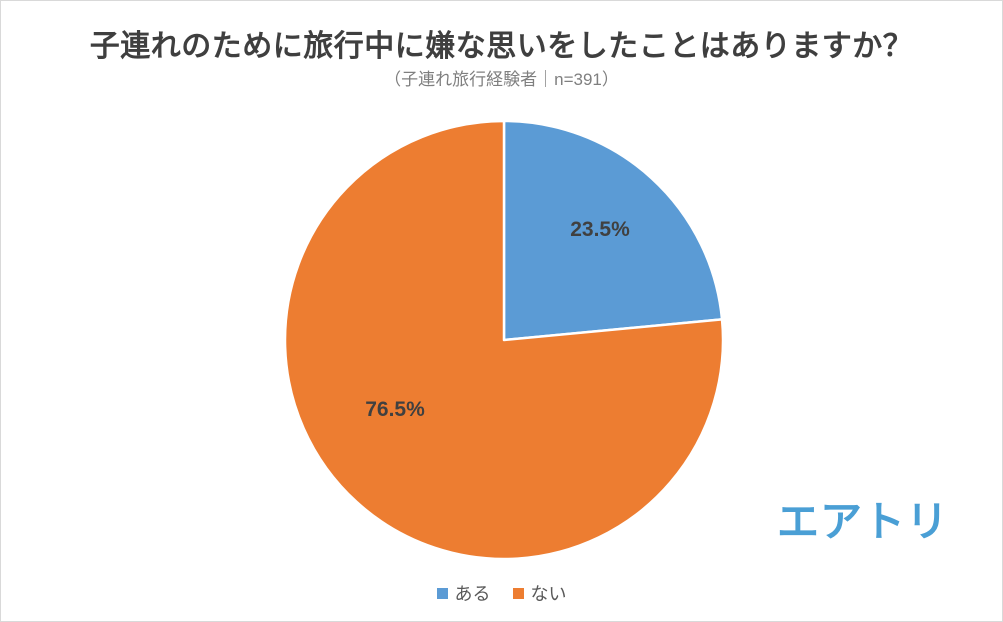  I want to click on chart-subtitle: （子連れ旅行経験者｜n=391）, so click(501, 79).